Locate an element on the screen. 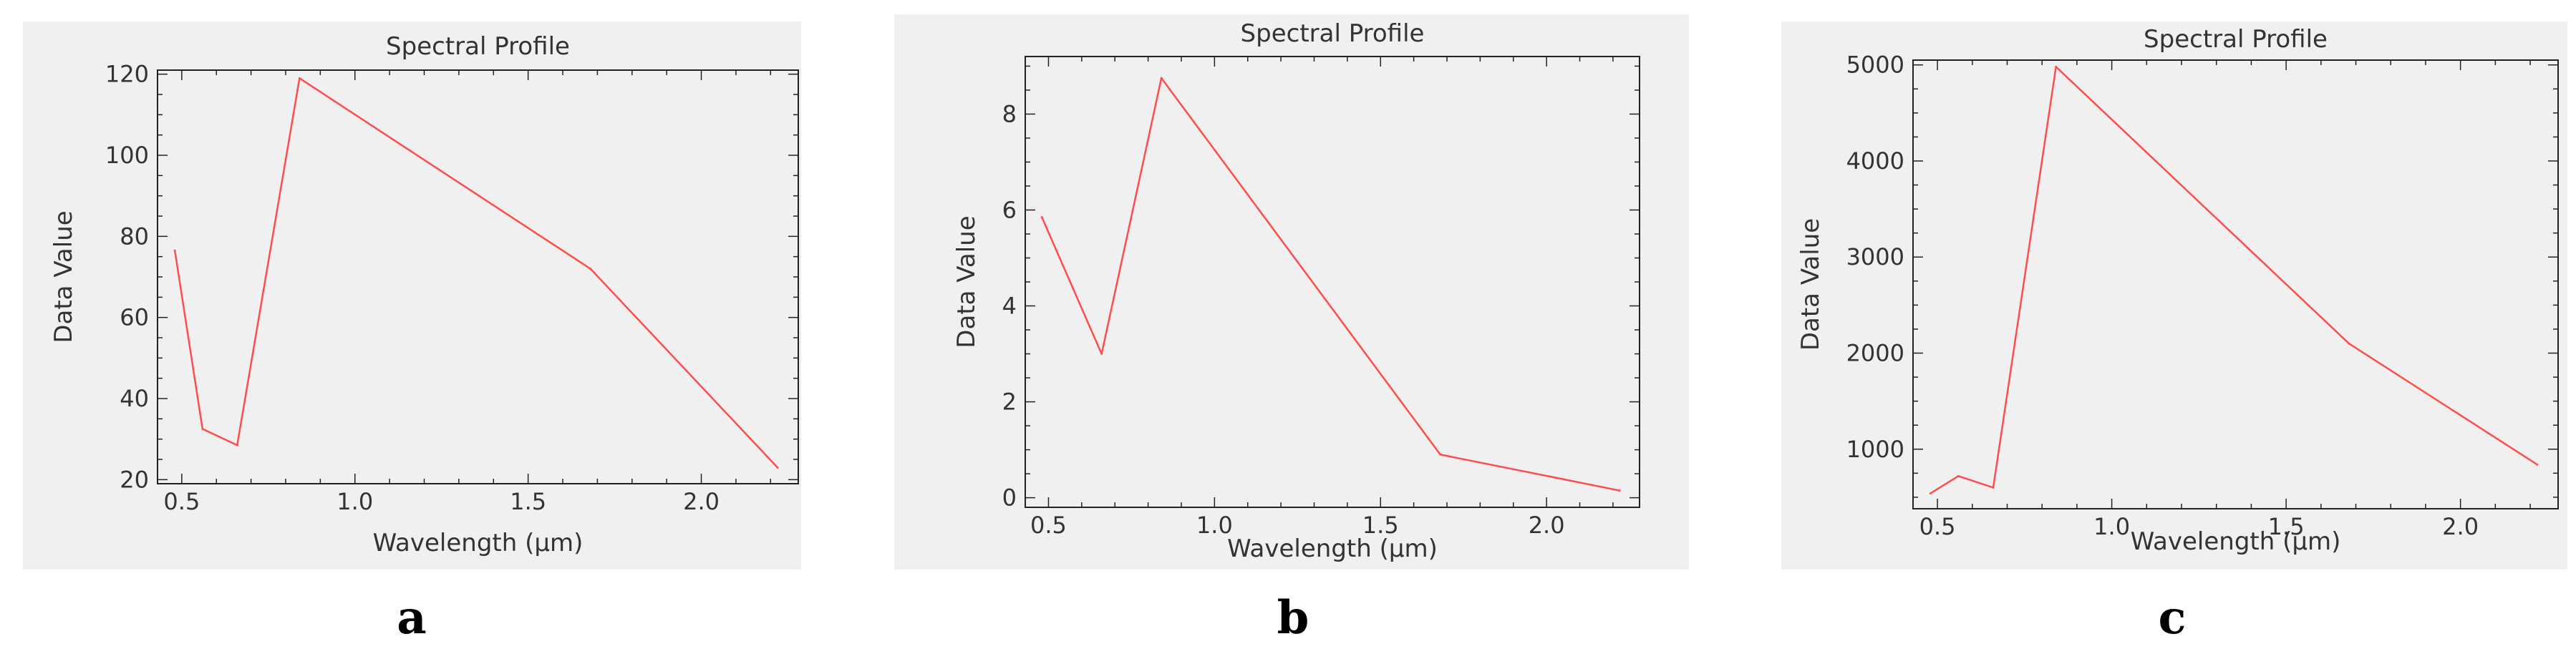 This screenshot has height=654, width=2576. figure-label-b: b is located at coordinates (1293, 618).